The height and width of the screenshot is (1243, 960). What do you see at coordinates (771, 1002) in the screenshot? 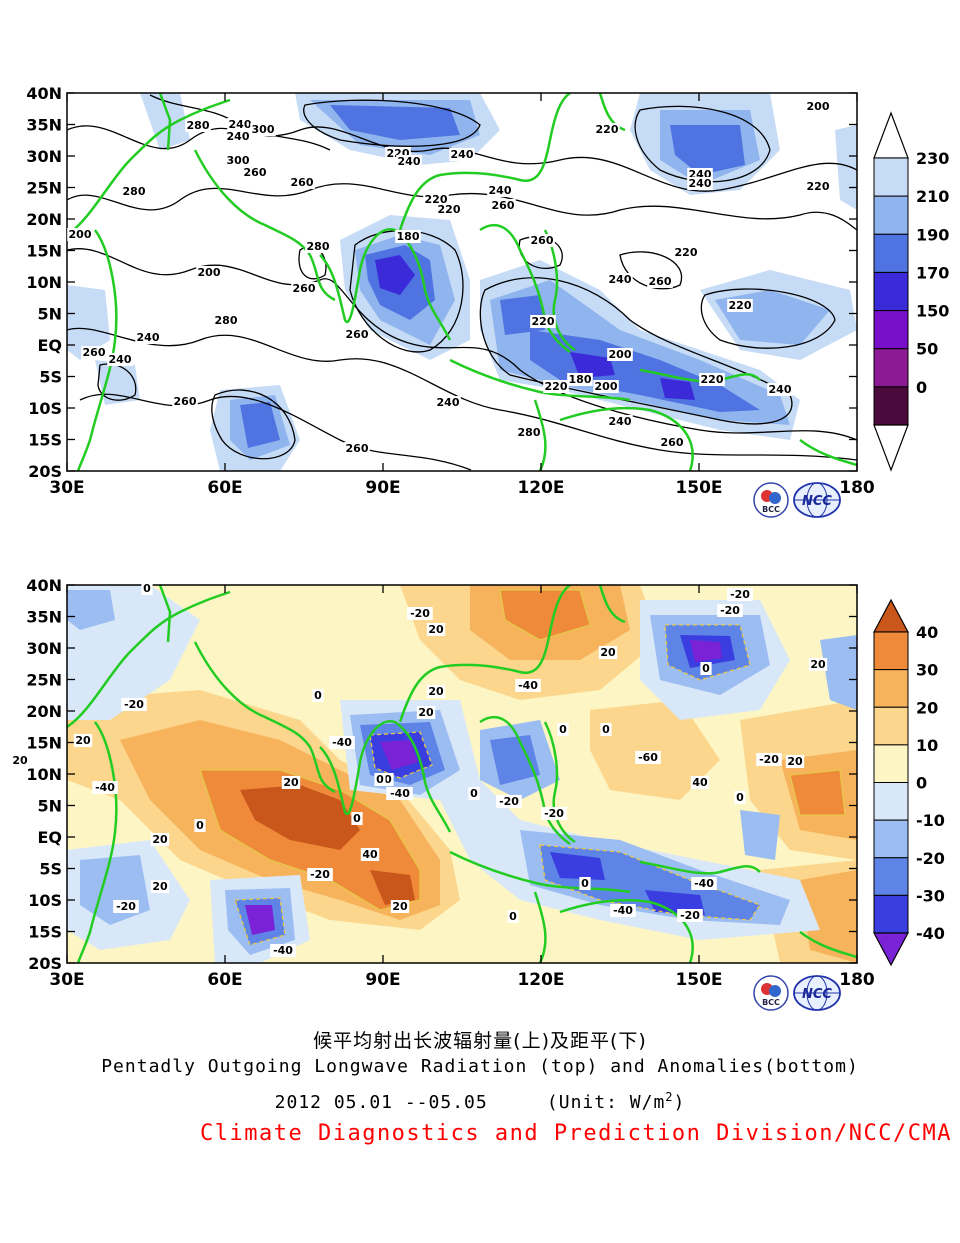
I see `bcc-logo-text: BCC` at bounding box center [771, 1002].